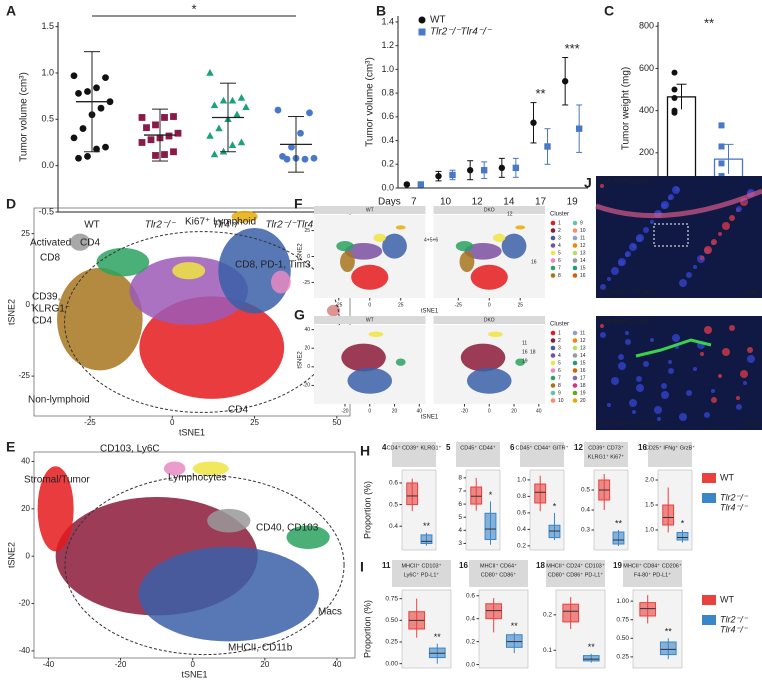  Describe the element at coordinates (547, 615) in the screenshot. I see `y-tick-label: 0.2` at that location.